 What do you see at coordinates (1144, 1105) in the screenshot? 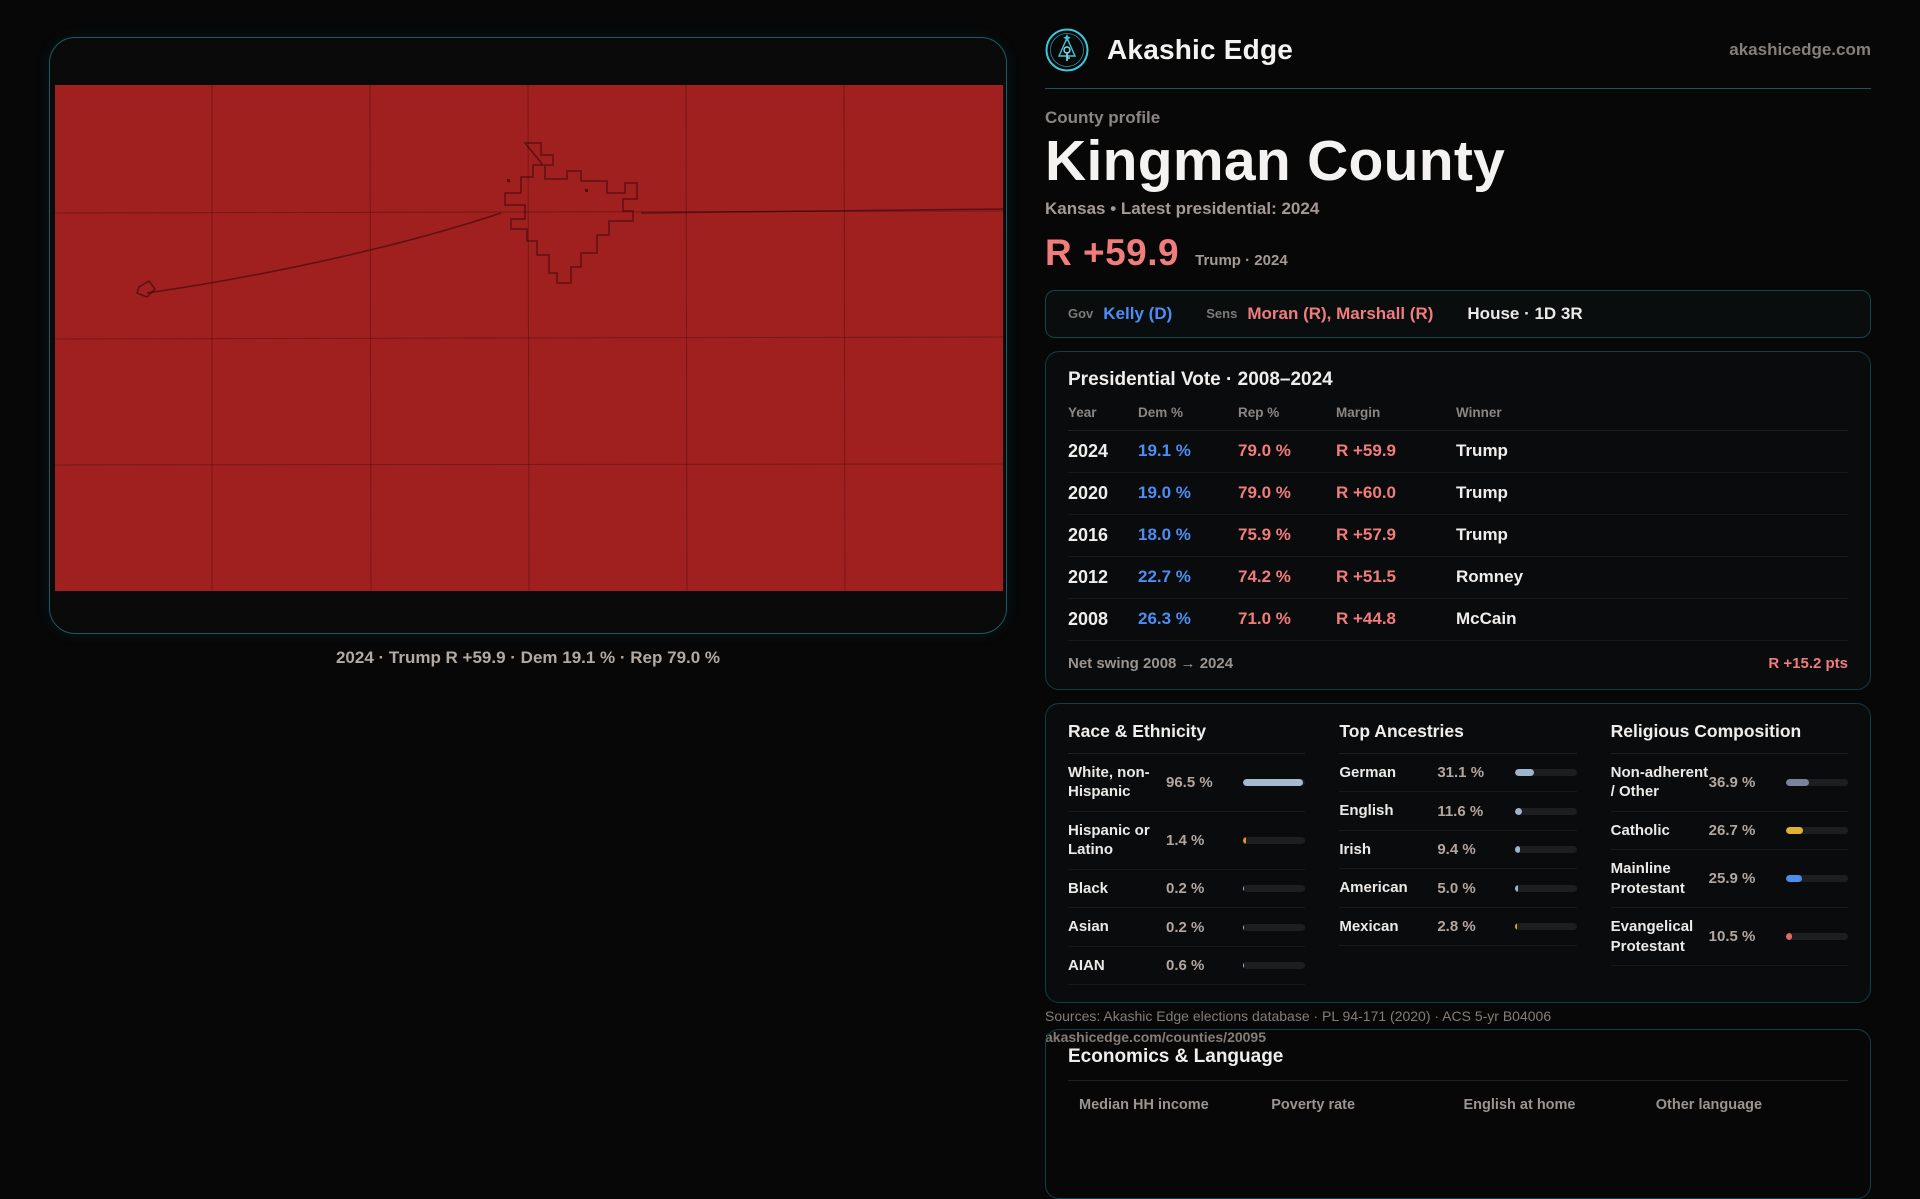
I see `col-median-income: Median HH income` at bounding box center [1144, 1105].